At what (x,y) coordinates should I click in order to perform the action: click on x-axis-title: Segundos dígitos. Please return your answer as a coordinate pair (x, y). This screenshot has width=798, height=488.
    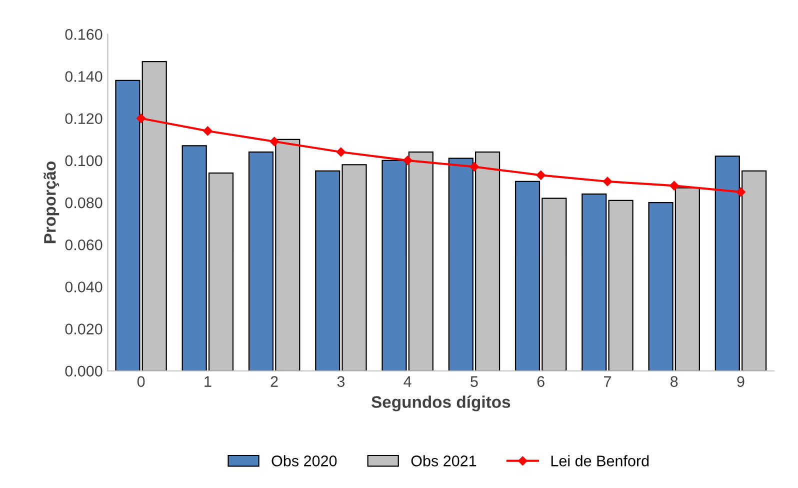
    Looking at the image, I should click on (440, 404).